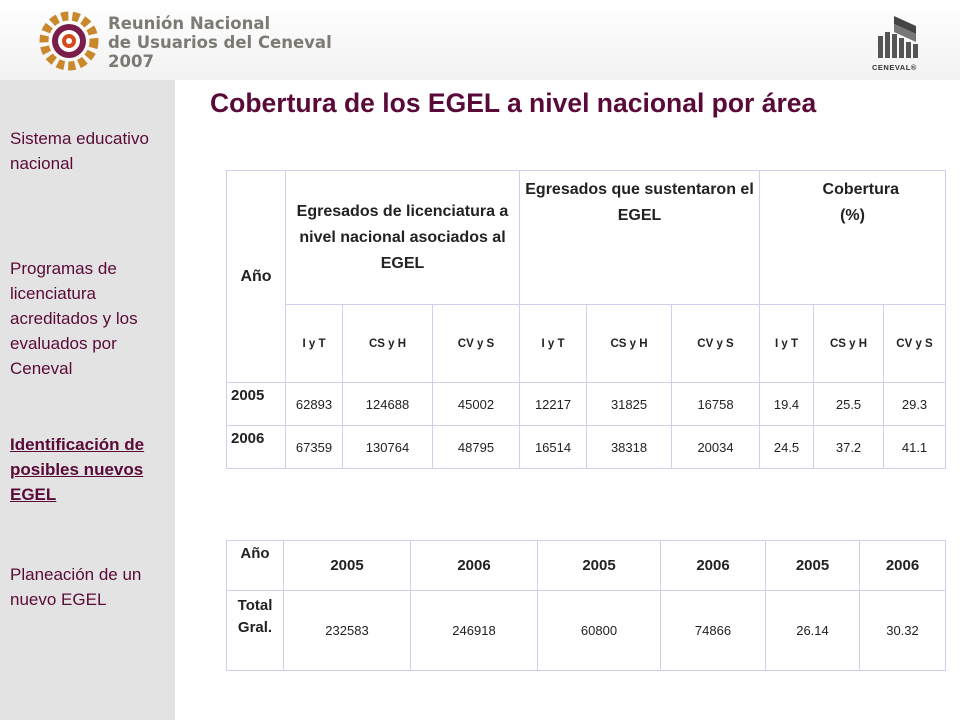 The height and width of the screenshot is (720, 960). I want to click on year-header: Año, so click(256, 276).